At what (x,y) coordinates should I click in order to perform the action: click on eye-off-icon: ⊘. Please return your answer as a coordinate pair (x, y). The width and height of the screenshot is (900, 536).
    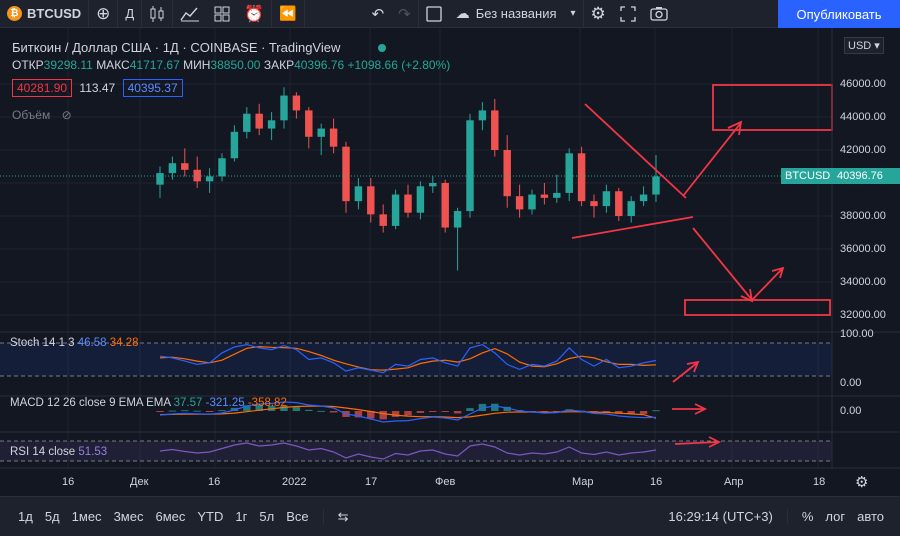
    Looking at the image, I should click on (66, 115).